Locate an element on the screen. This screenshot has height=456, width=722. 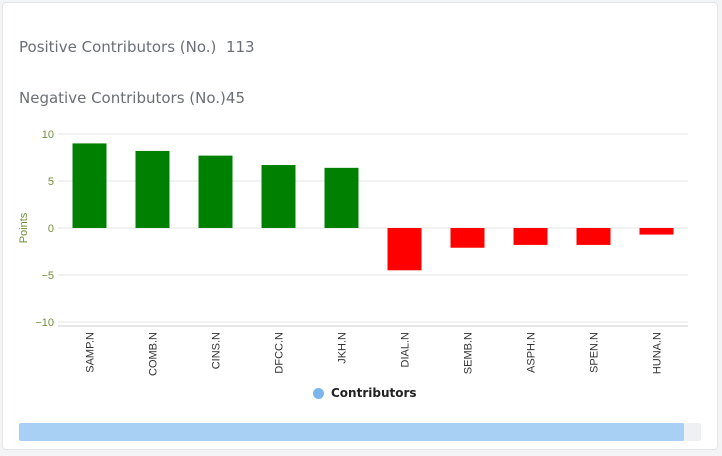
bar-dial-n is located at coordinates (404, 249).